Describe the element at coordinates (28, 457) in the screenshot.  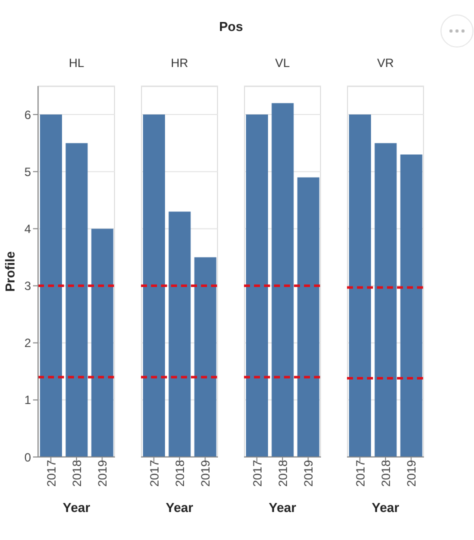
I see `y-tick-label: 0` at that location.